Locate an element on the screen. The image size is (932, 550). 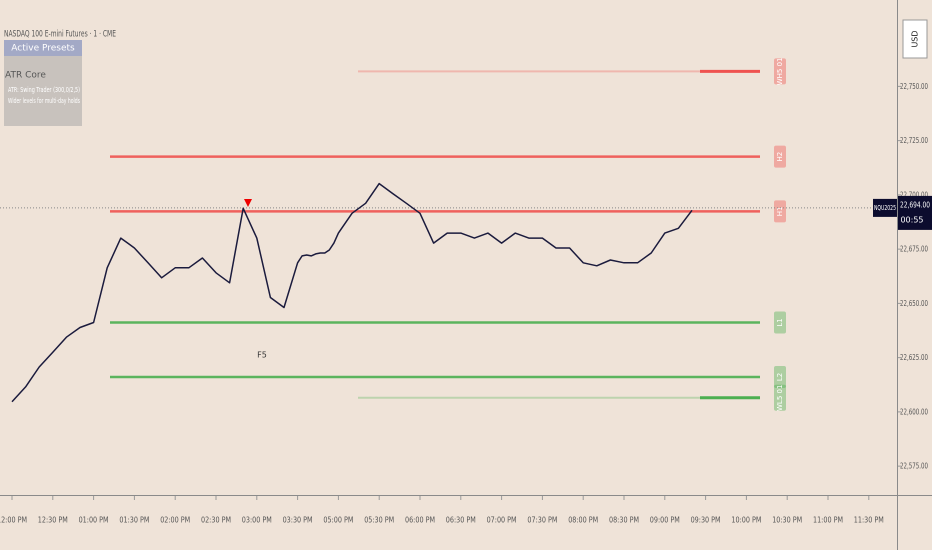
y-tick-label: 22,625.00 is located at coordinates (914, 357).